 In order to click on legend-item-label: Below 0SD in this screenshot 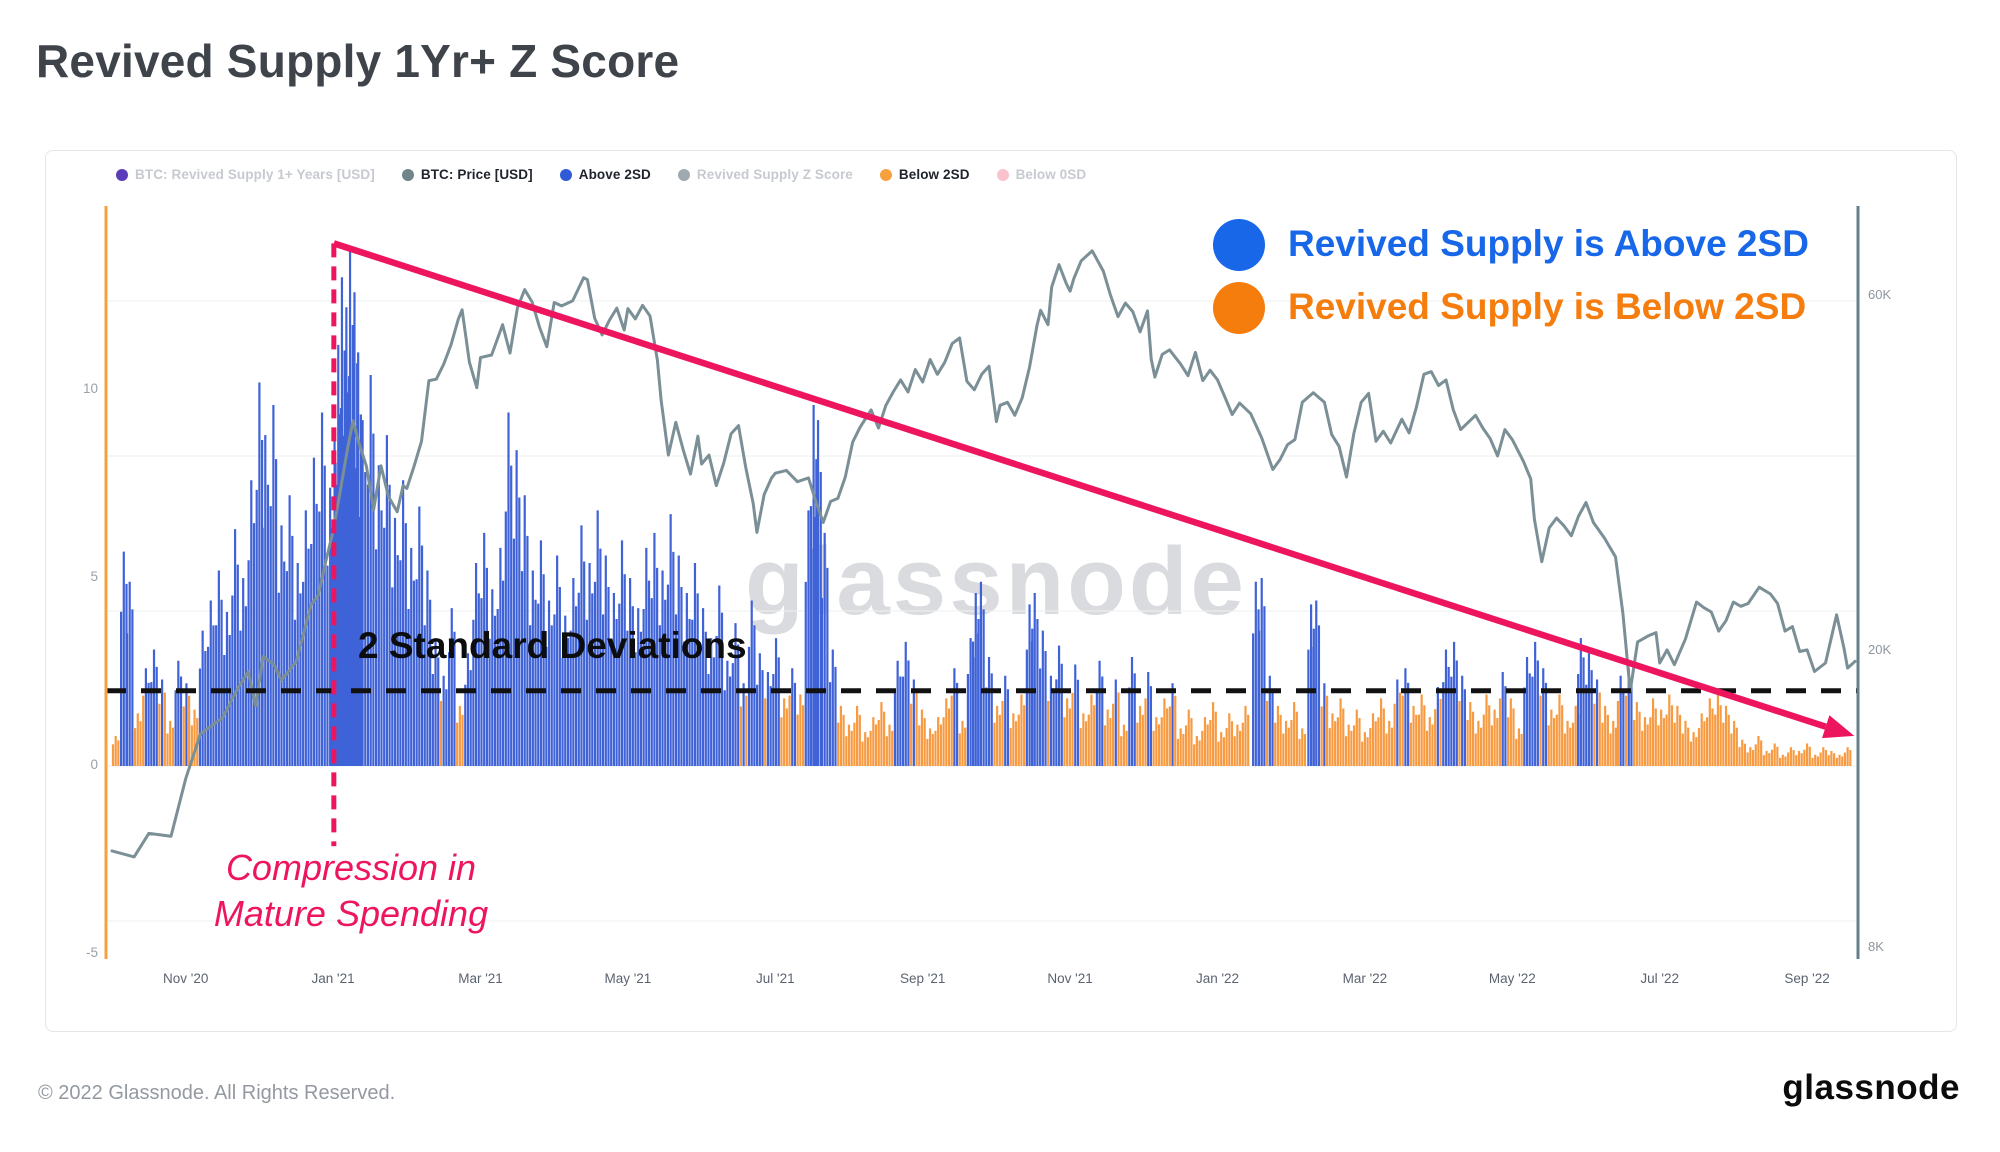, I will do `click(1051, 174)`.